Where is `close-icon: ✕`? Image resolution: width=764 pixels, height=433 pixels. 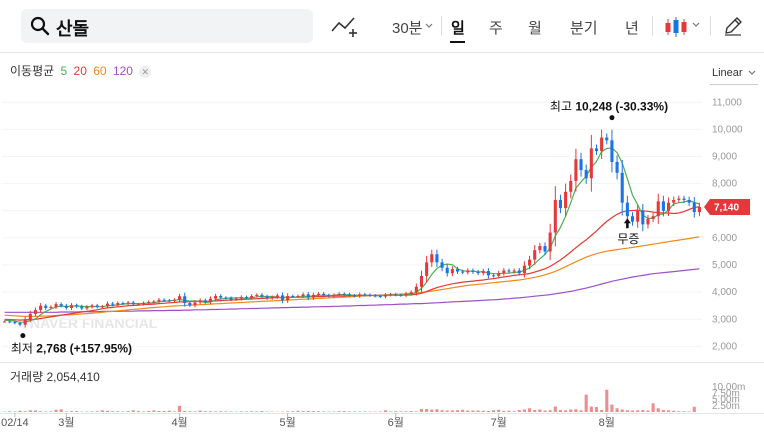
close-icon: ✕ is located at coordinates (145, 71).